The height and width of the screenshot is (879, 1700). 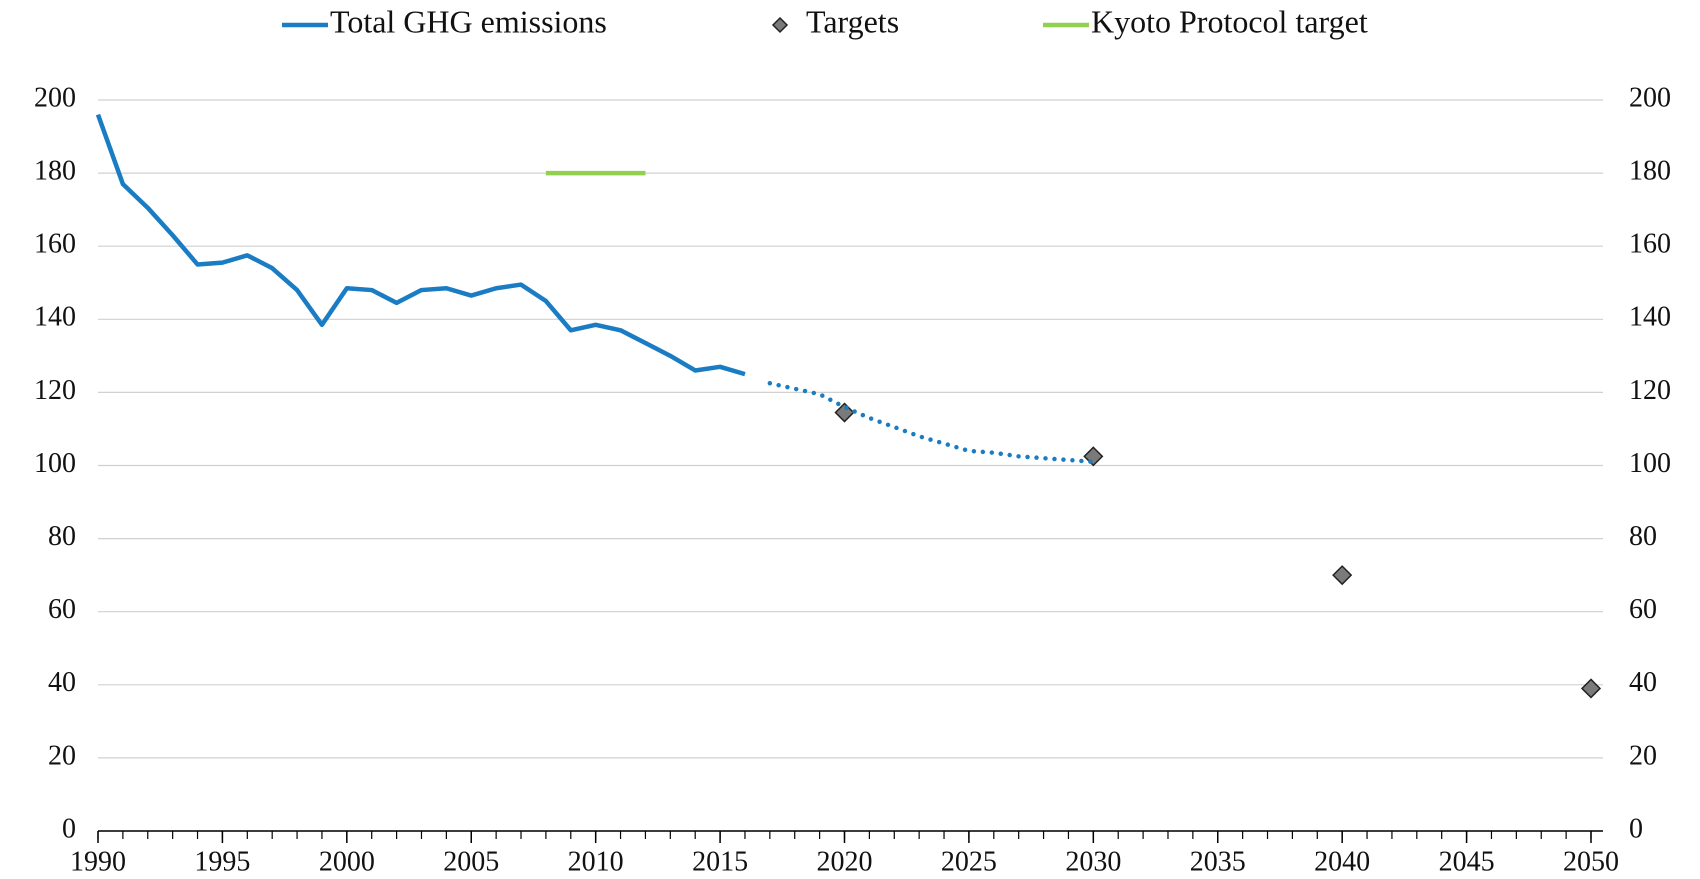 I want to click on x-tick-label: 2000, so click(x=347, y=861).